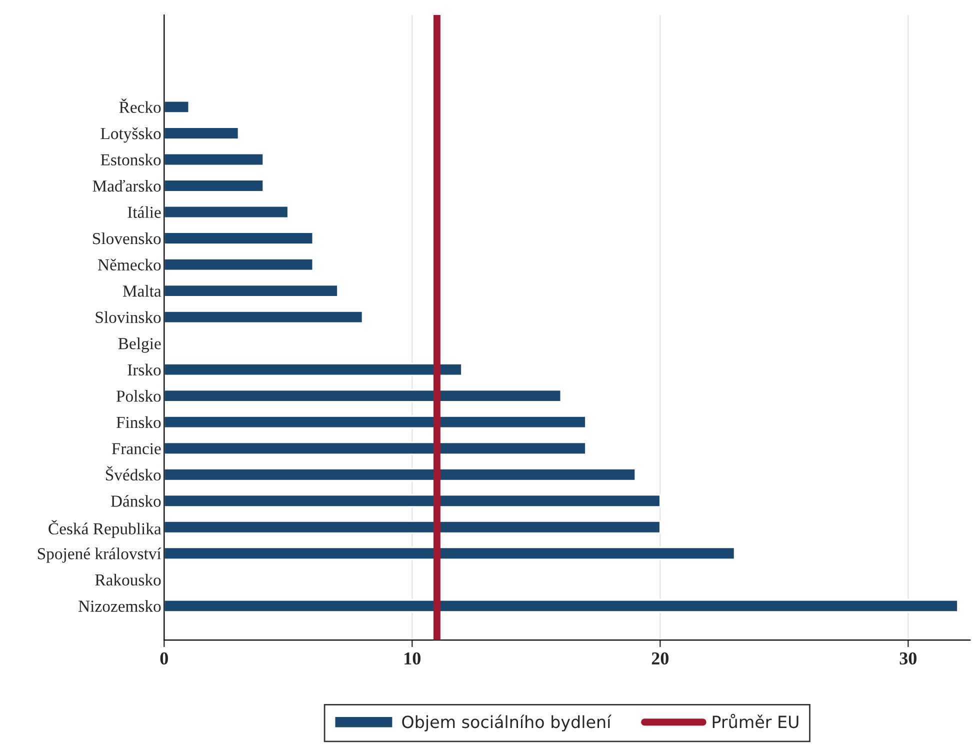 This screenshot has width=977, height=753. I want to click on y-tick-label: Řecko, so click(140, 105).